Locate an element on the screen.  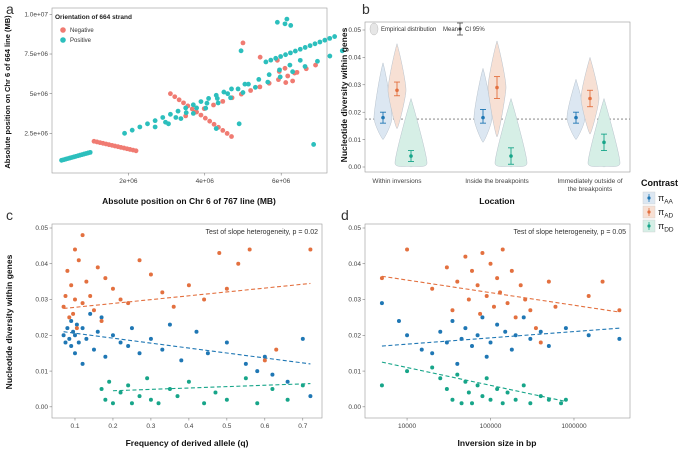
contrast-swatch-dot-ad is located at coordinates (649, 212).